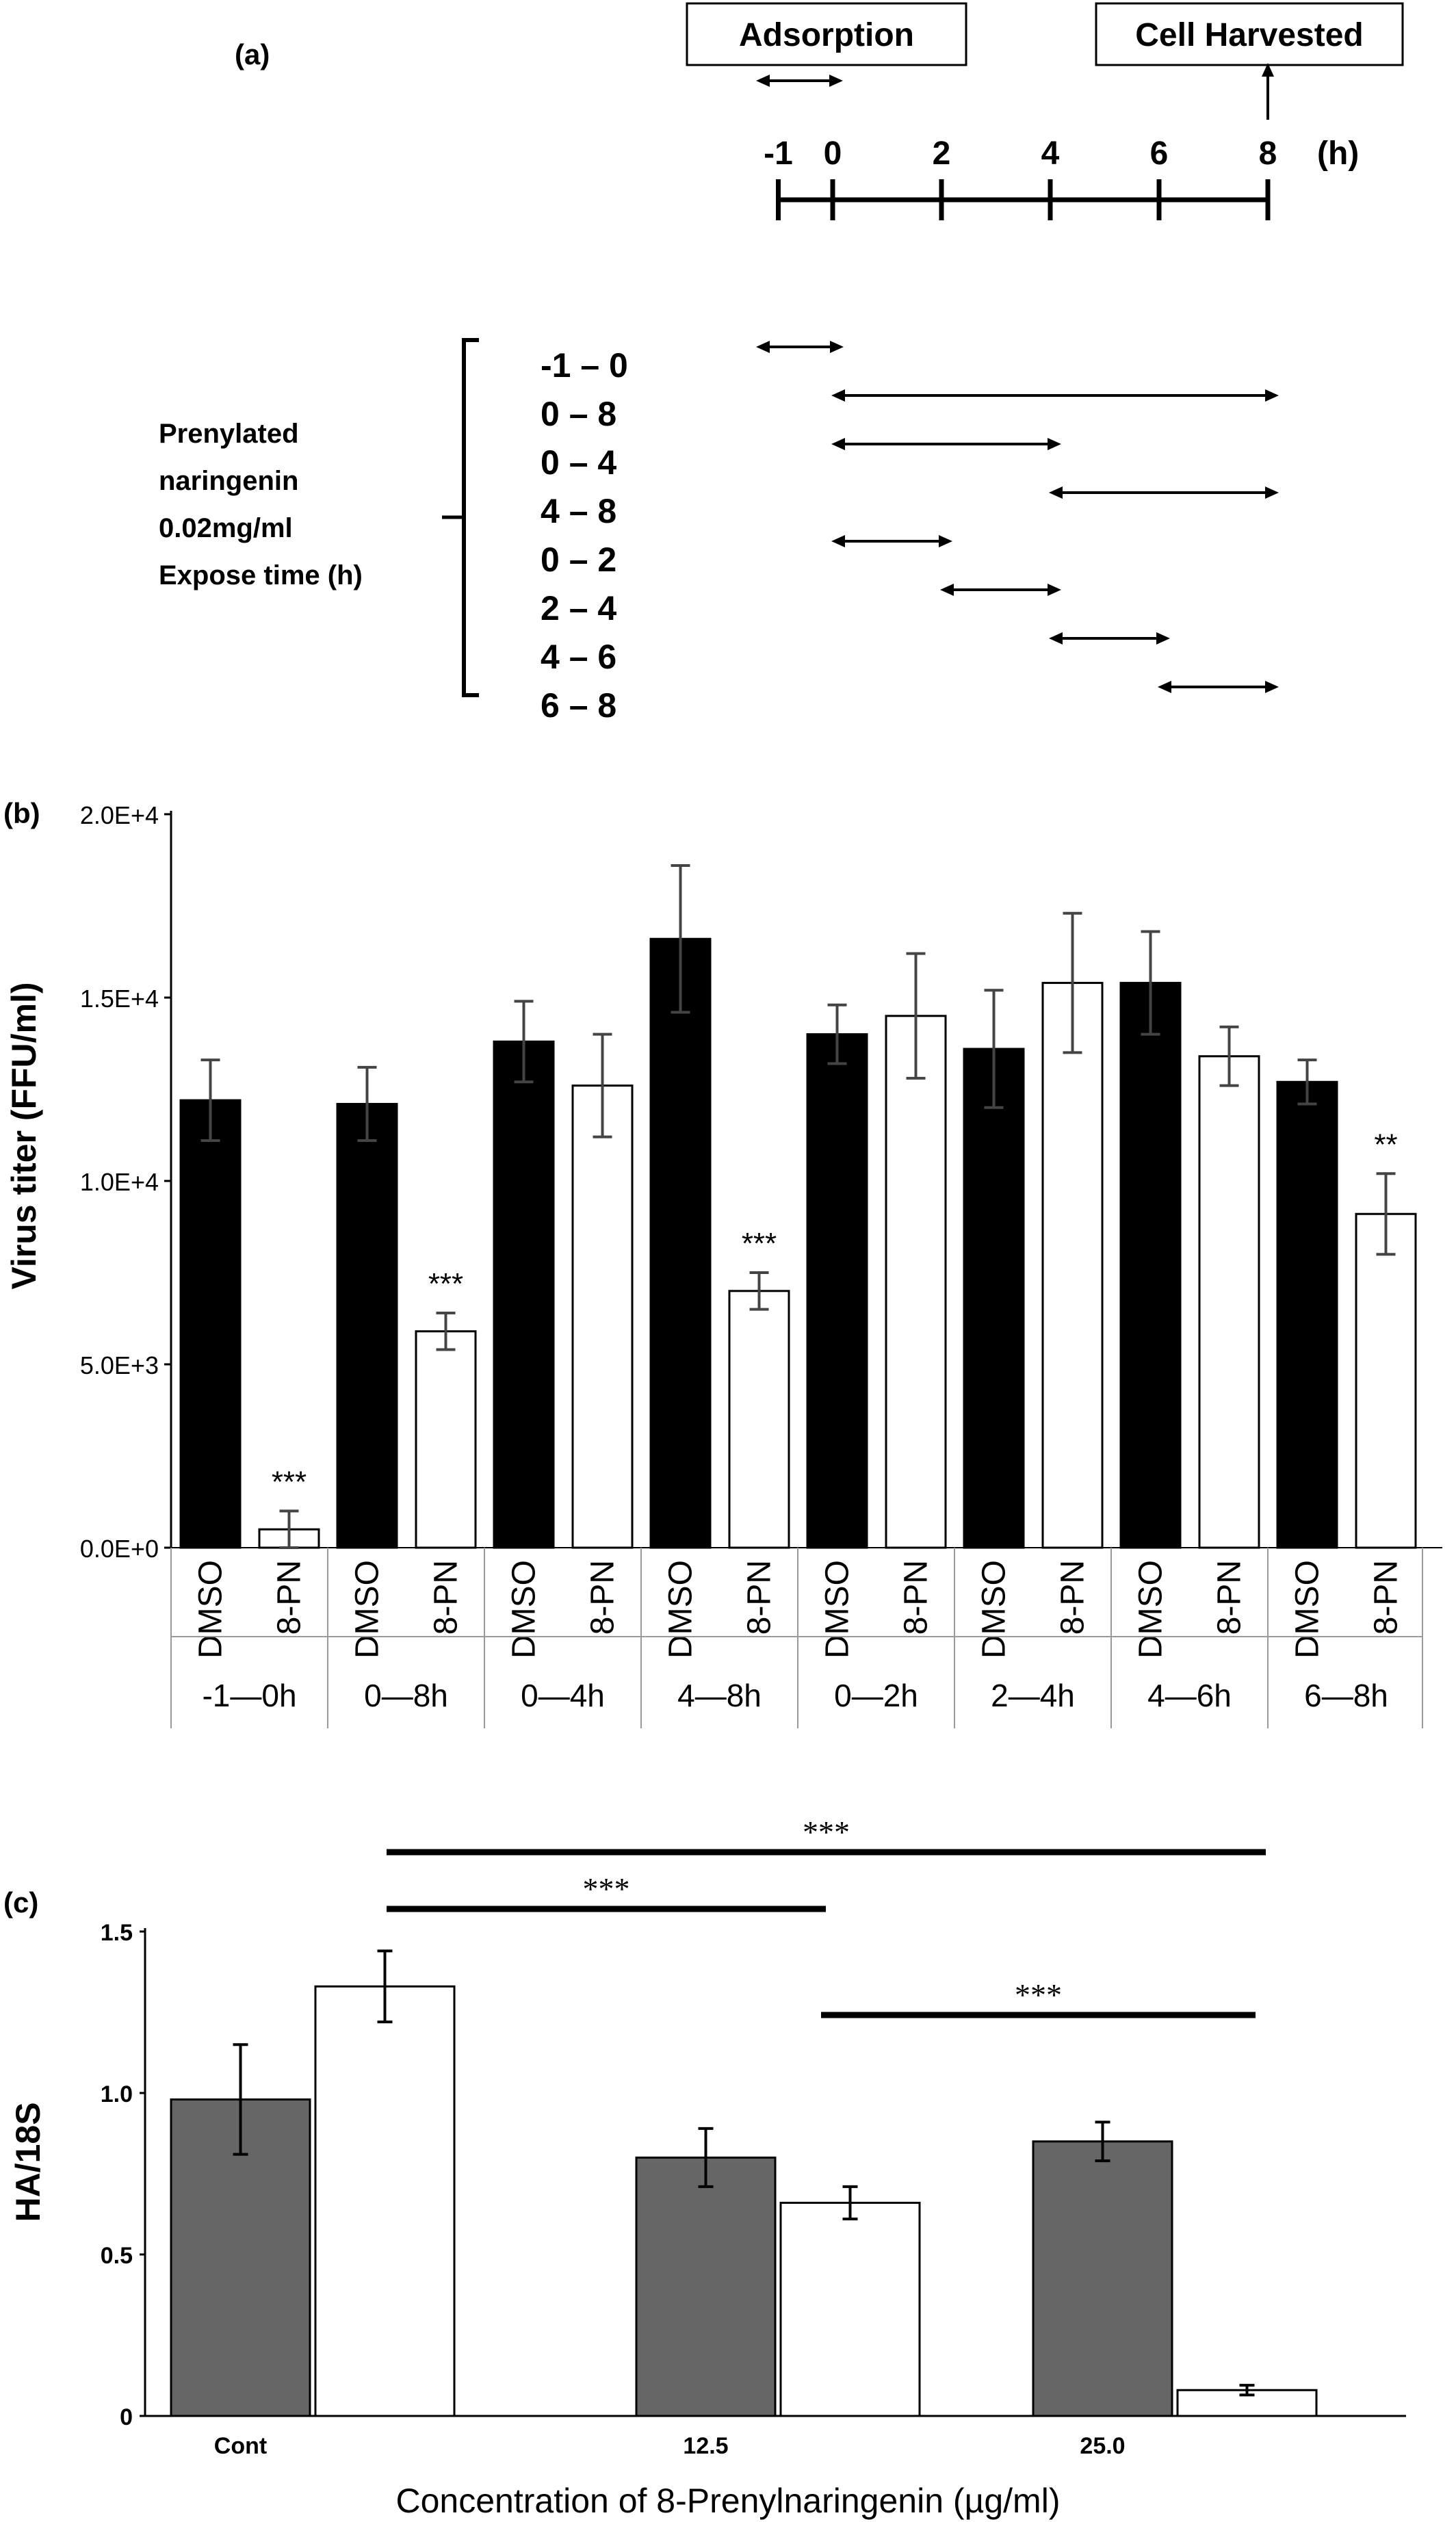  I want to click on time-tick-label: 0, so click(833, 153).